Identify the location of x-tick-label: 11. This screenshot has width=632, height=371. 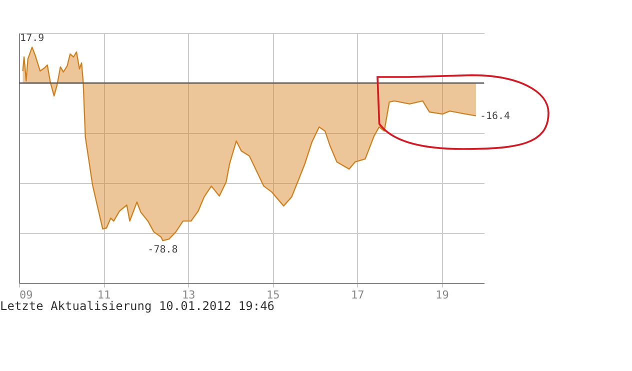
(104, 295).